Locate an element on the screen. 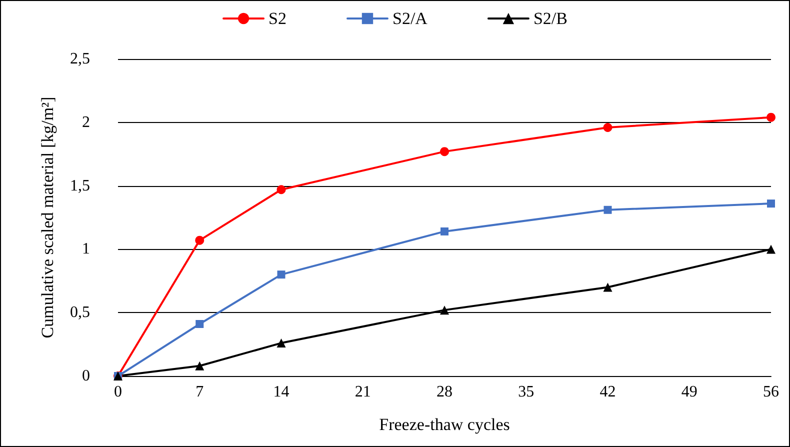 This screenshot has height=447, width=790. x-tick-label: 49 is located at coordinates (689, 392).